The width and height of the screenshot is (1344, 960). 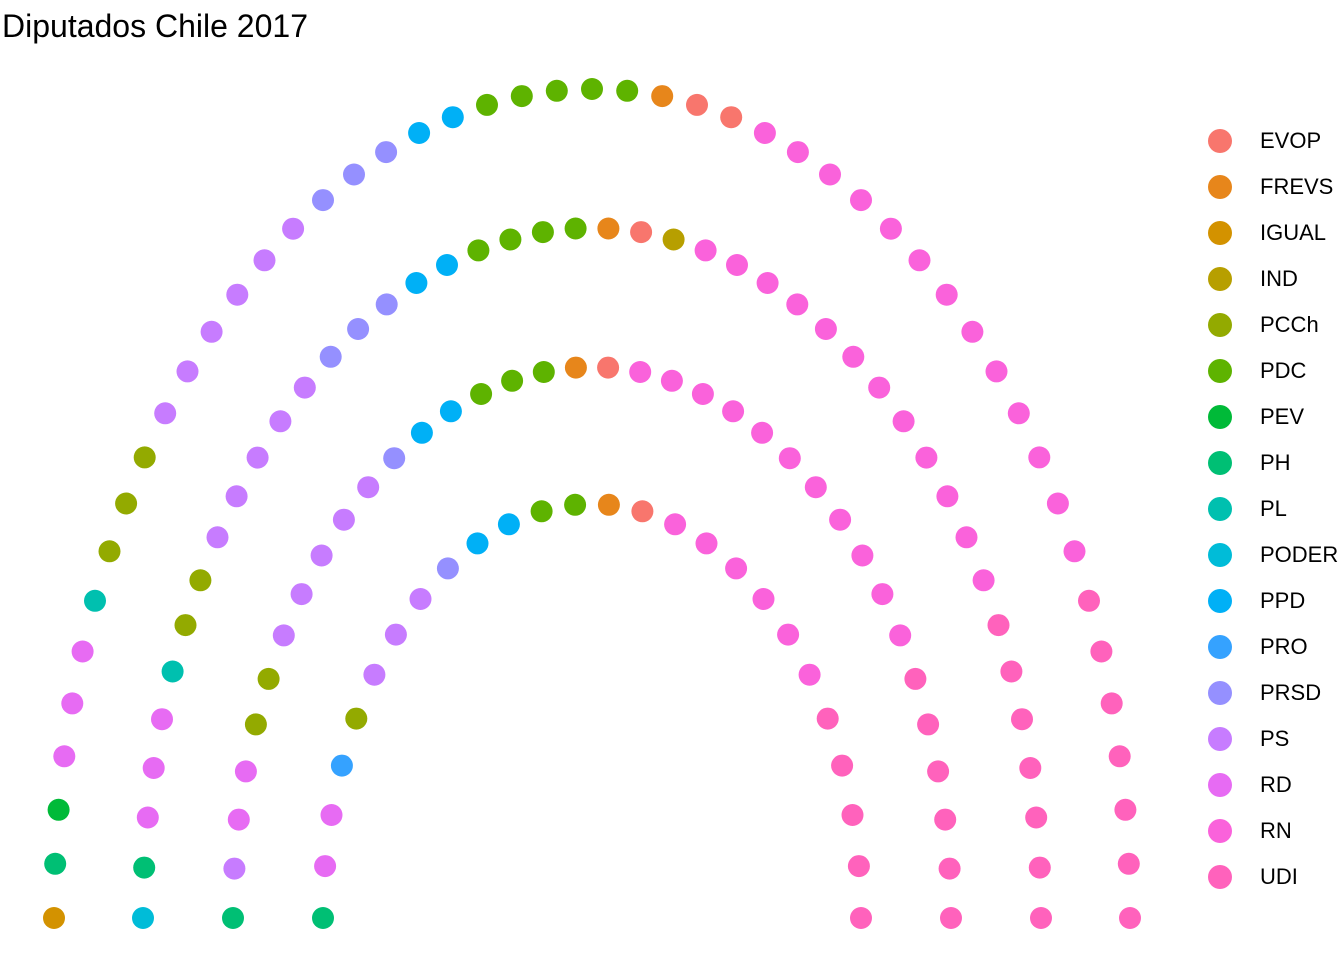 What do you see at coordinates (1299, 554) in the screenshot?
I see `legend-label: PODER` at bounding box center [1299, 554].